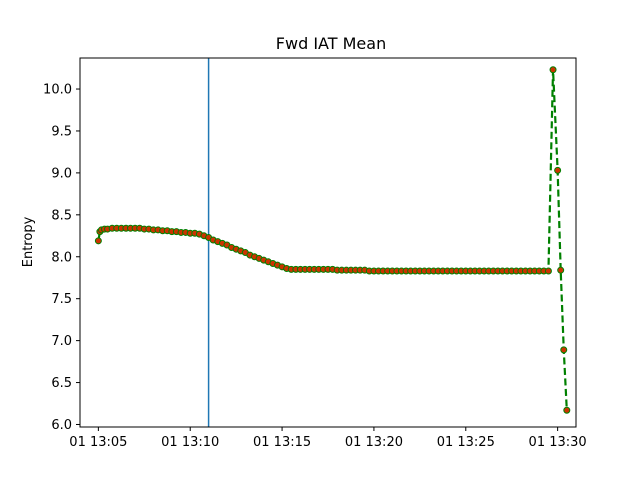 The image size is (640, 480). What do you see at coordinates (558, 442) in the screenshot?
I see `x-tick-label: 01 13:30` at bounding box center [558, 442].